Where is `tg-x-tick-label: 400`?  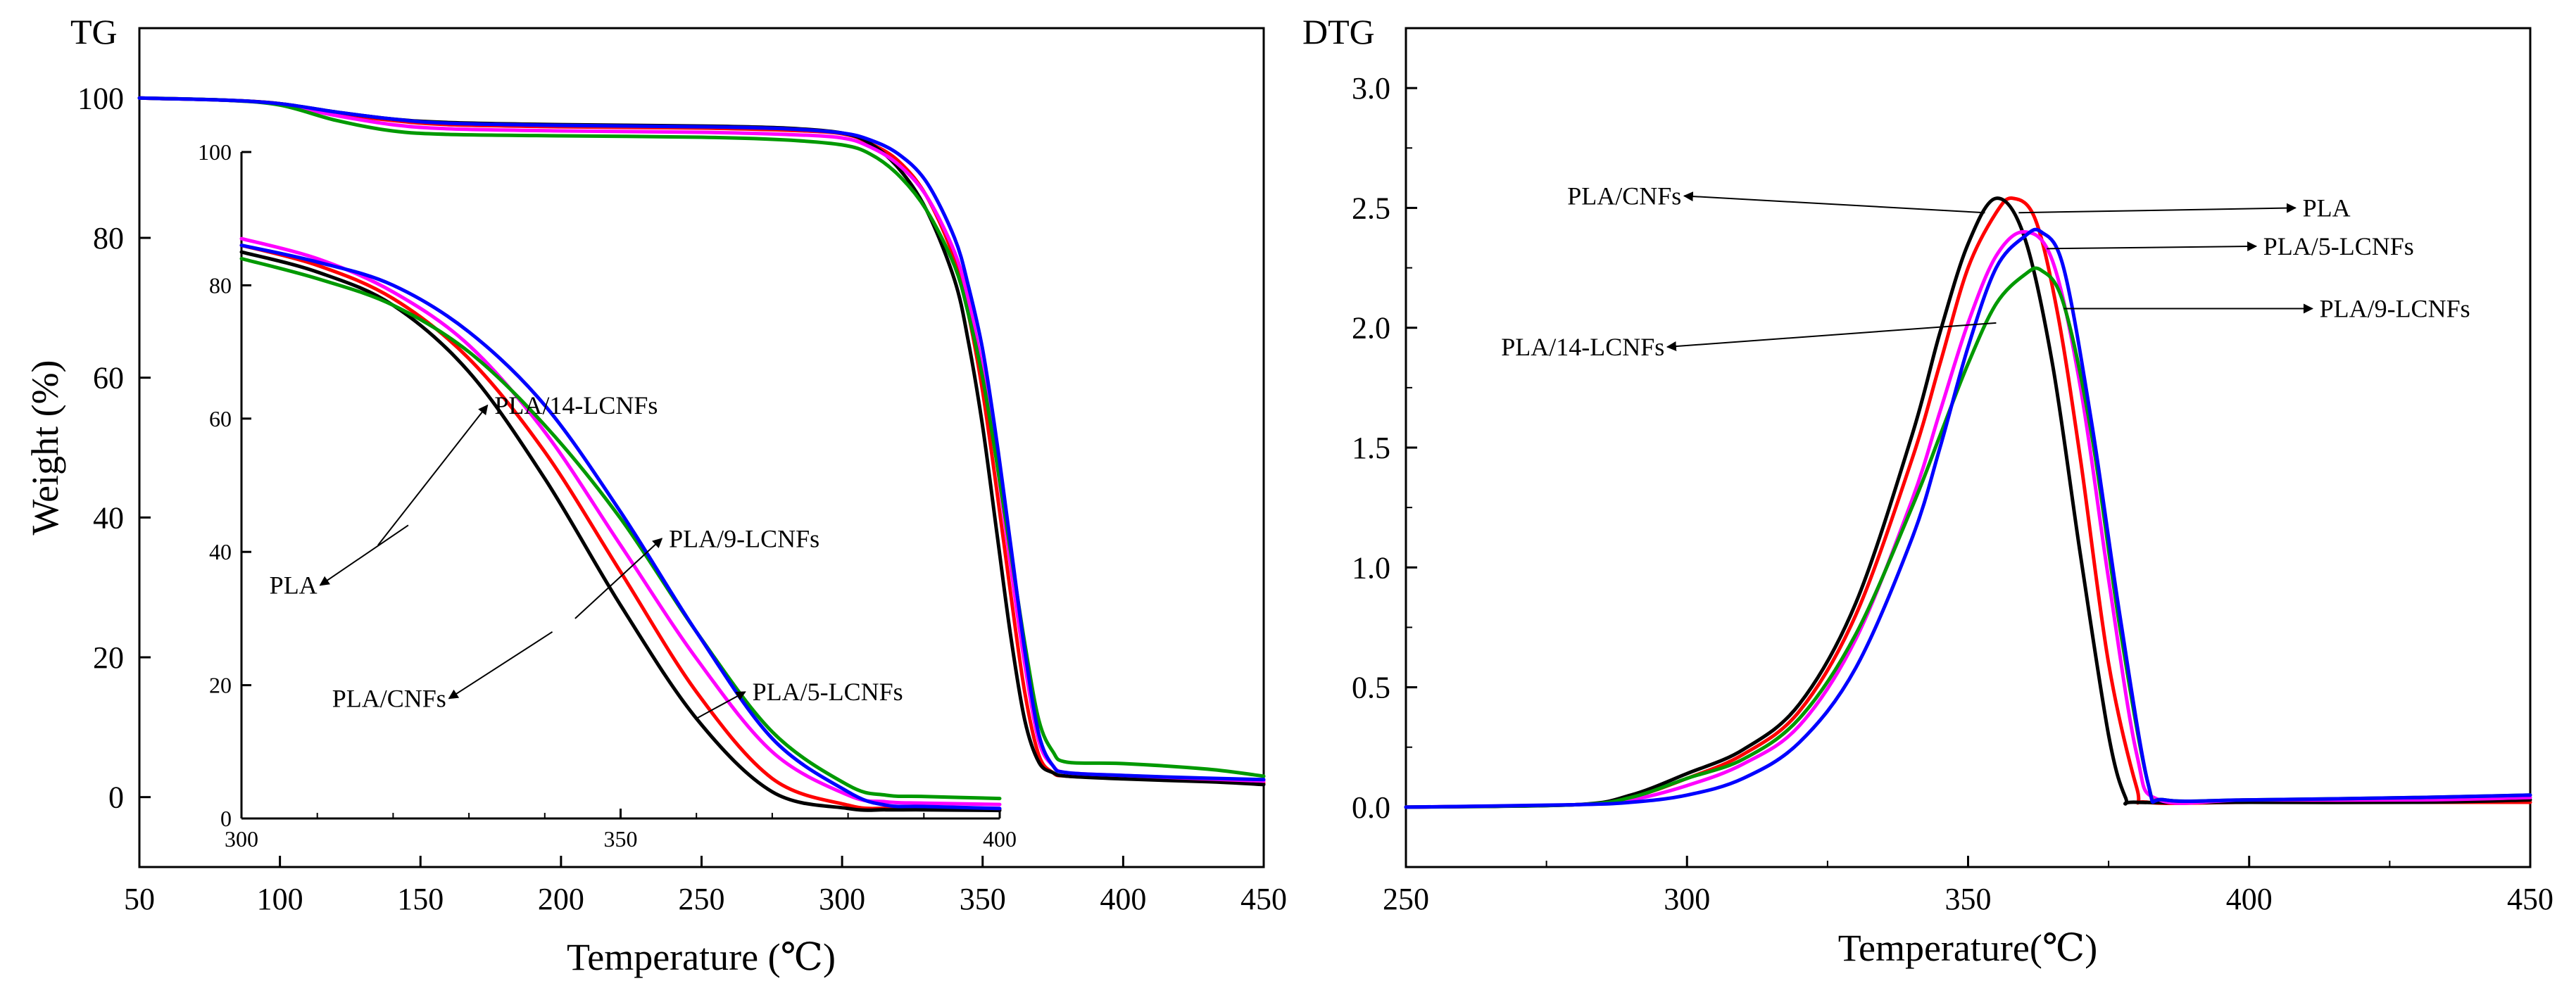 tg-x-tick-label: 400 is located at coordinates (1123, 899).